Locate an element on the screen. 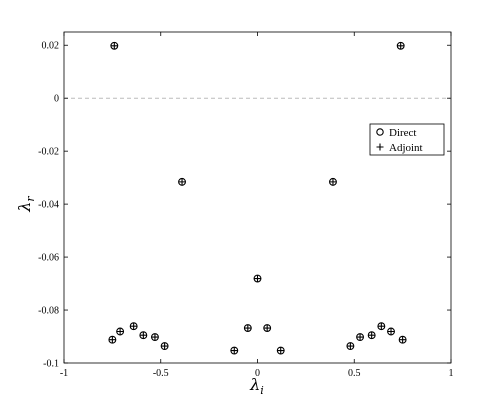 This screenshot has height=407, width=498. legend-direct-label: Direct is located at coordinates (402, 133).